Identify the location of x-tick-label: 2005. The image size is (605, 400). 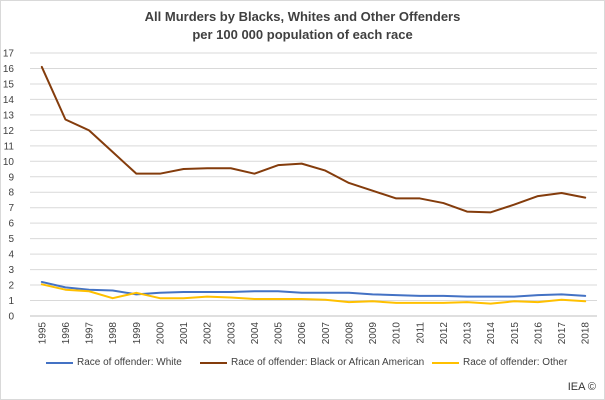
(279, 333).